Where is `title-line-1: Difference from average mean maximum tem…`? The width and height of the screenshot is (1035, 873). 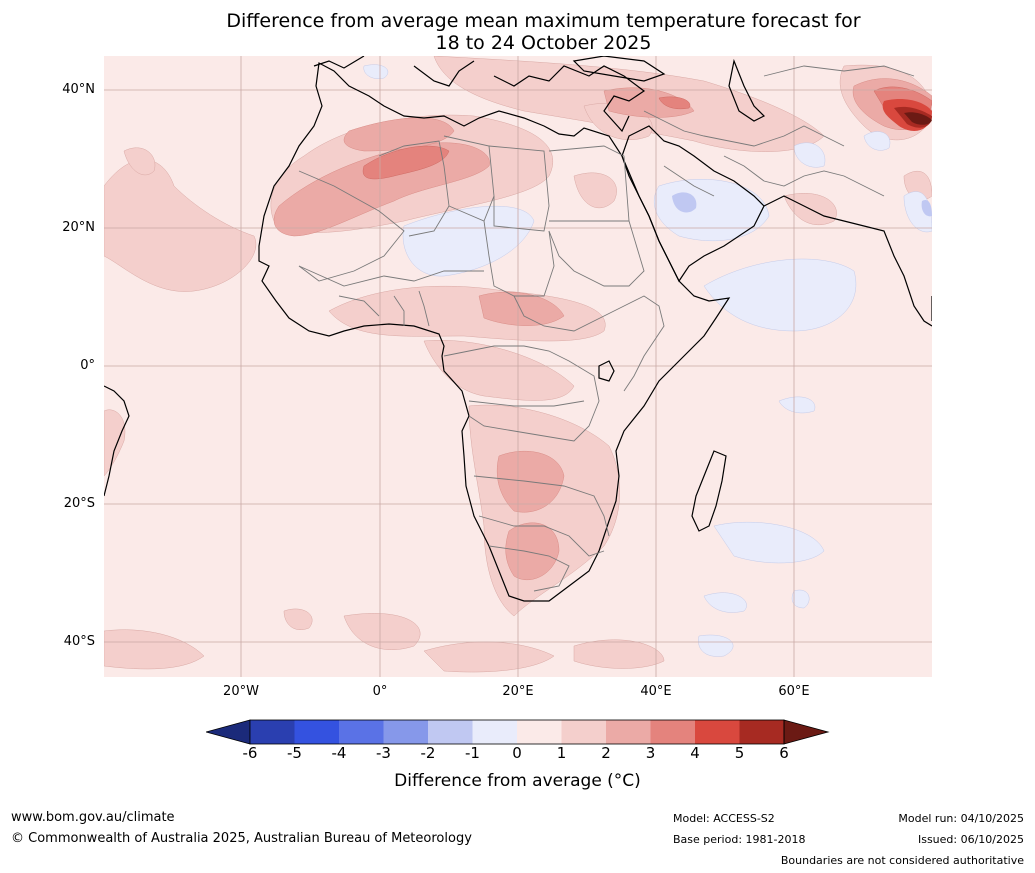 title-line-1: Difference from average mean maximum tem… is located at coordinates (543, 21).